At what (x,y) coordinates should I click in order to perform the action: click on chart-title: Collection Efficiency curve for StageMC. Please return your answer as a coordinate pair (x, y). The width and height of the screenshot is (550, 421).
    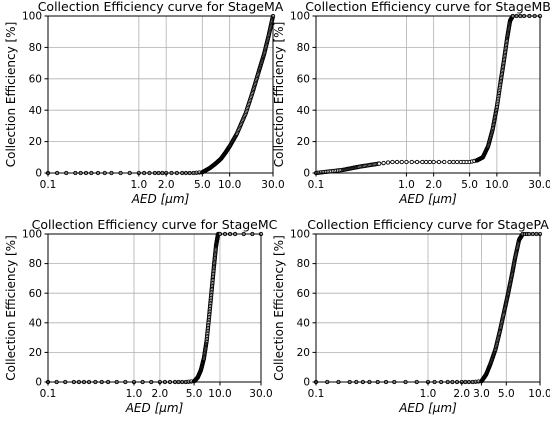
    Looking at the image, I should click on (155, 224).